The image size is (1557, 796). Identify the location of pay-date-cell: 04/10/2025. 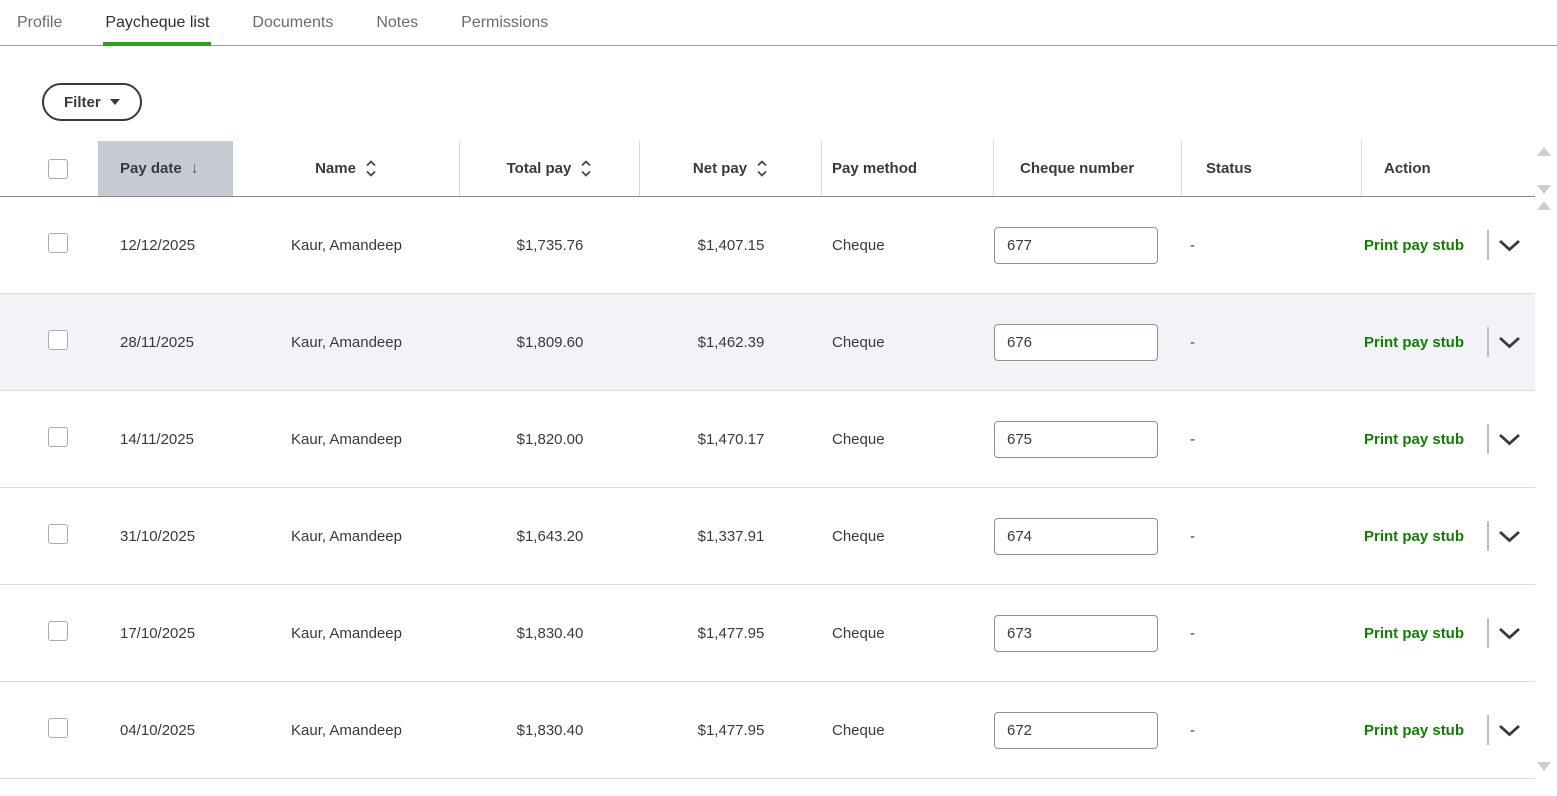
(165, 730).